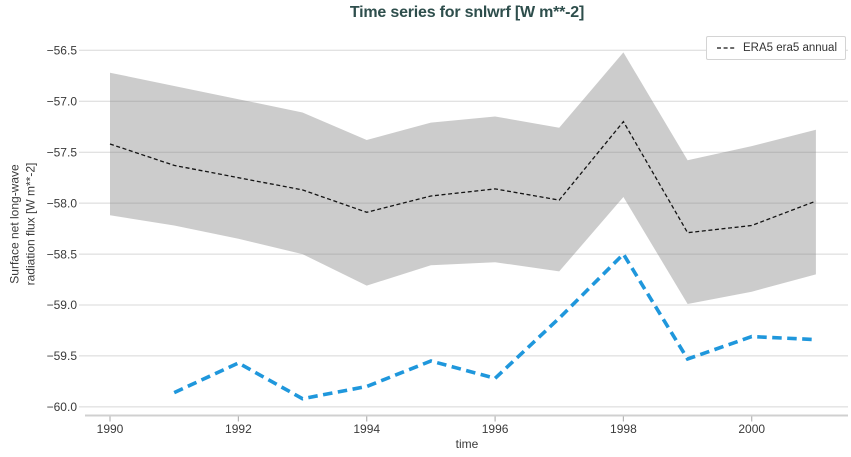 The width and height of the screenshot is (851, 457). What do you see at coordinates (62, 356) in the screenshot?
I see `y-tick-label: −59.5` at bounding box center [62, 356].